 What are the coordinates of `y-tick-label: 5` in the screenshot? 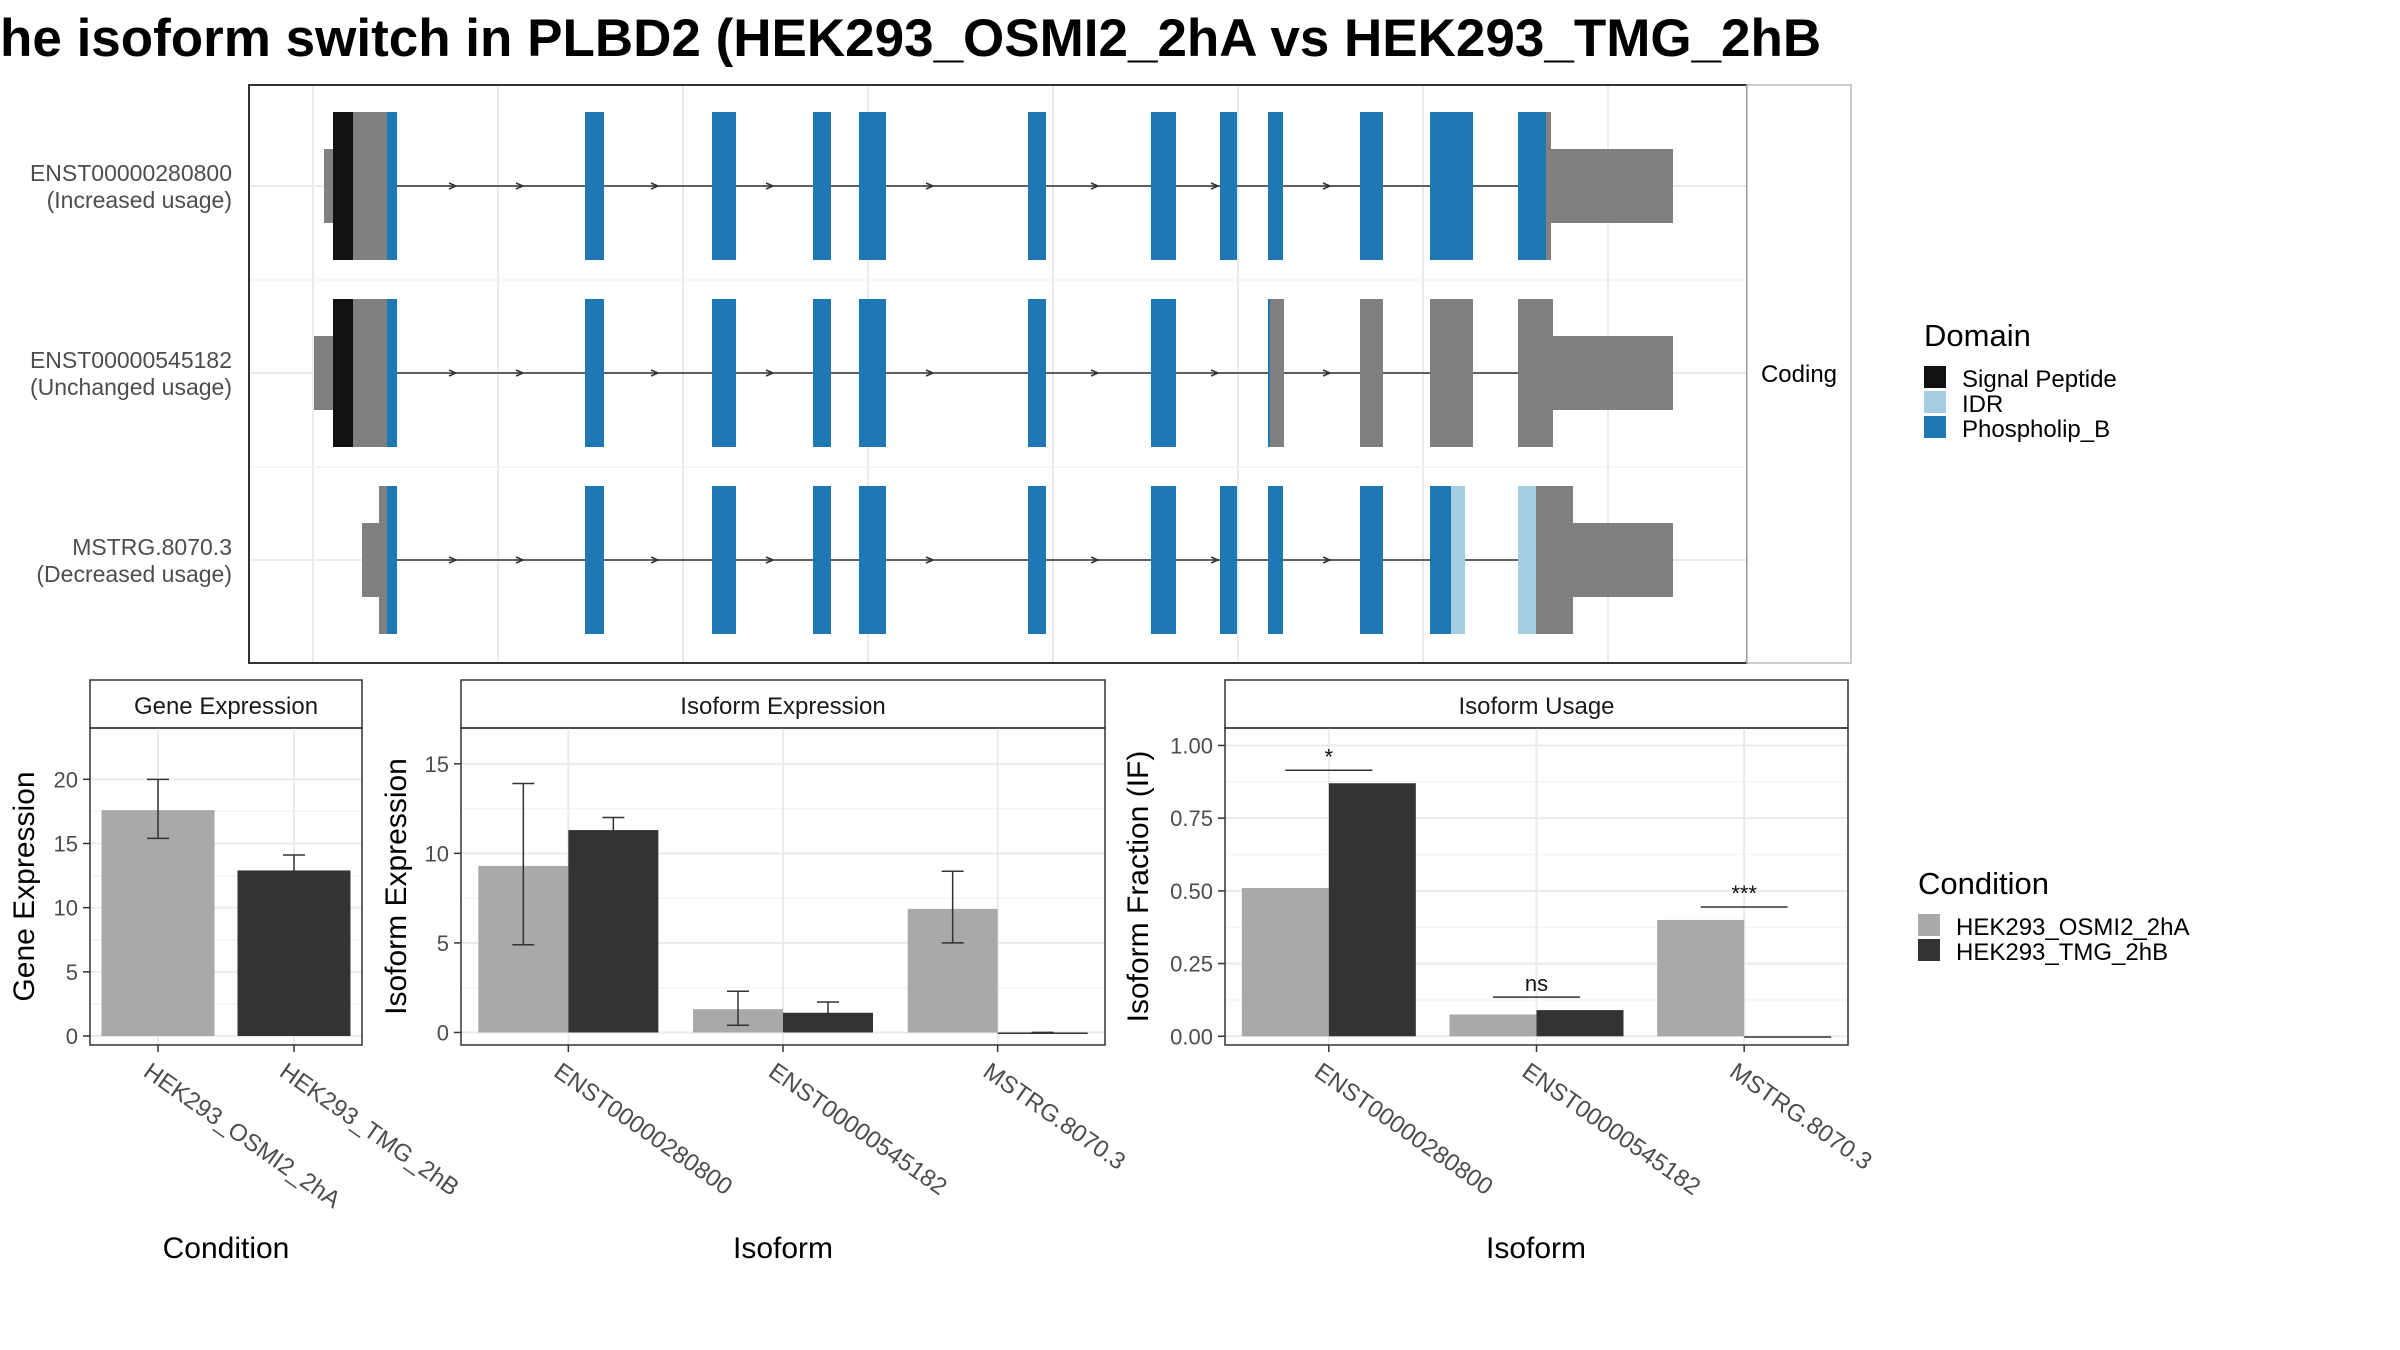 It's located at (443, 943).